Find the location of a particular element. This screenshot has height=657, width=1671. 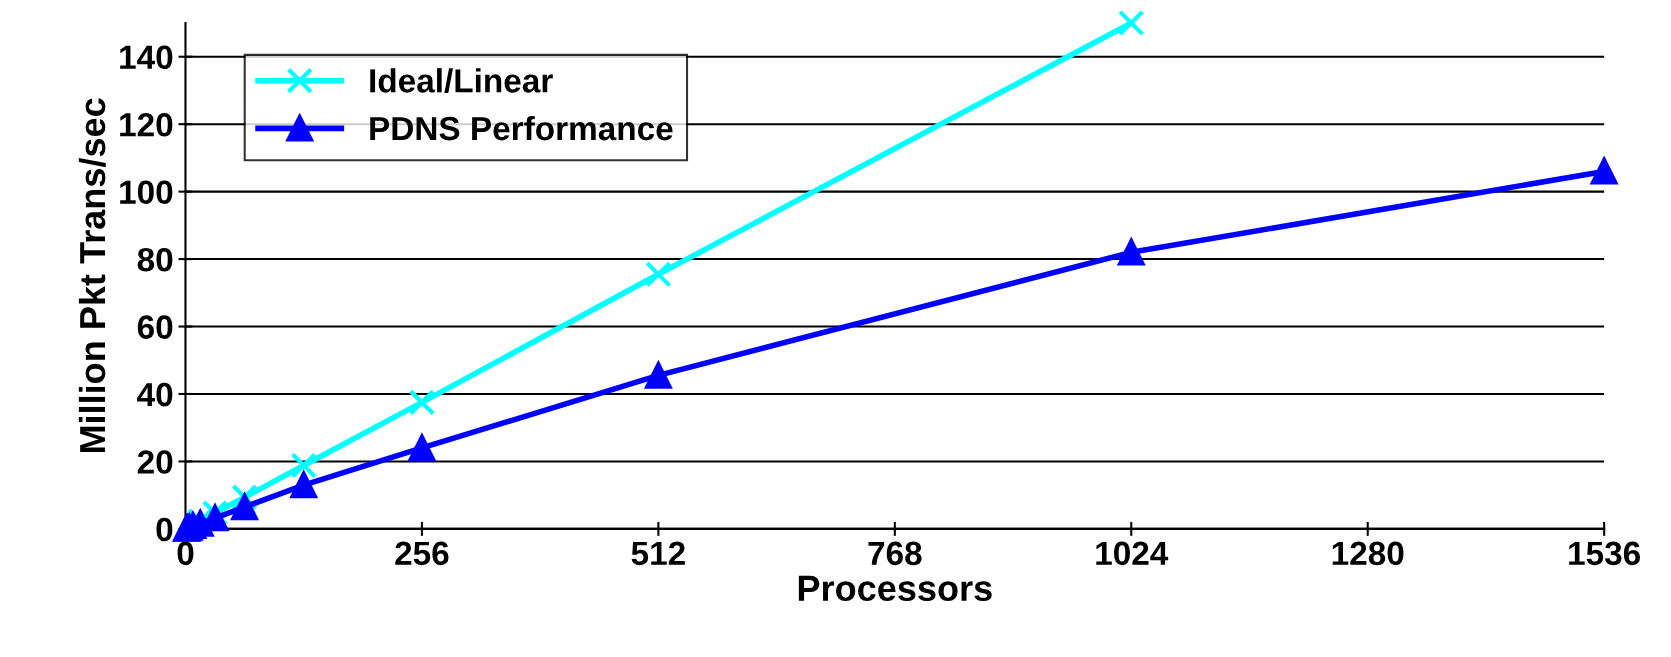

legend-label: PDNS Performance is located at coordinates (521, 128).